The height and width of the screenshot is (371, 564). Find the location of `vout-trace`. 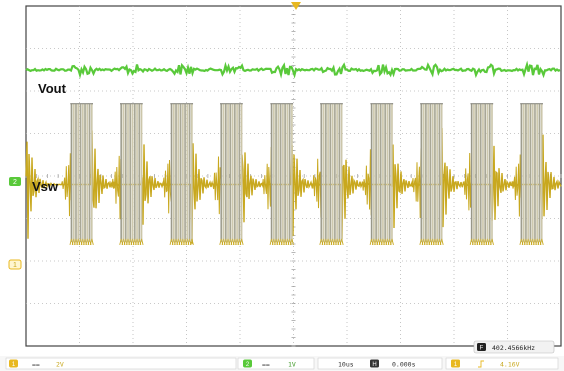

vout-trace is located at coordinates (293, 69).